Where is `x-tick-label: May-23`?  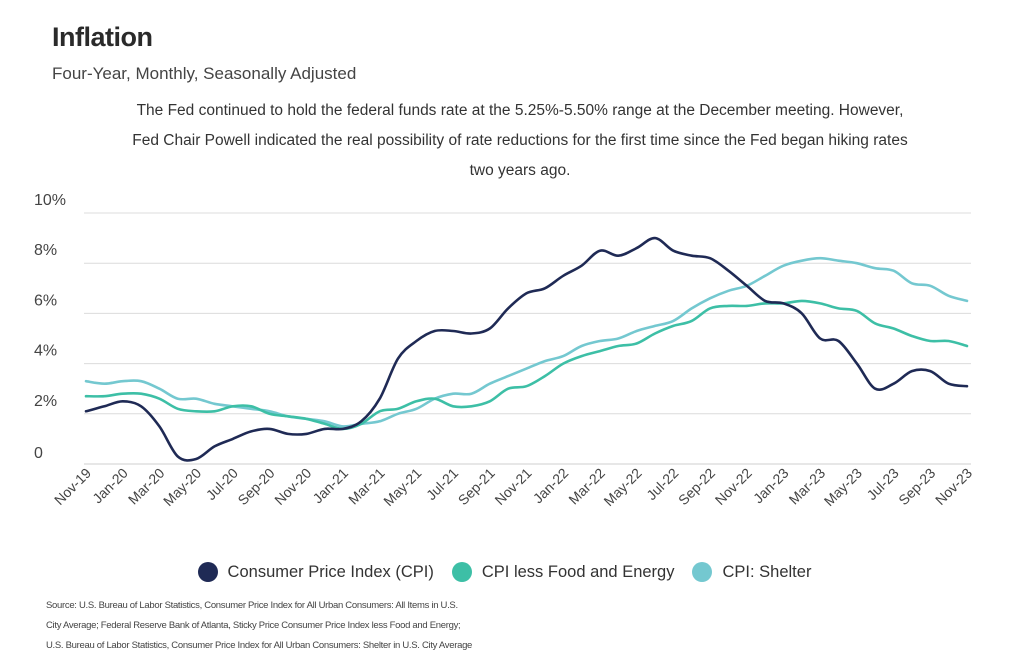 x-tick-label: May-23 is located at coordinates (843, 487).